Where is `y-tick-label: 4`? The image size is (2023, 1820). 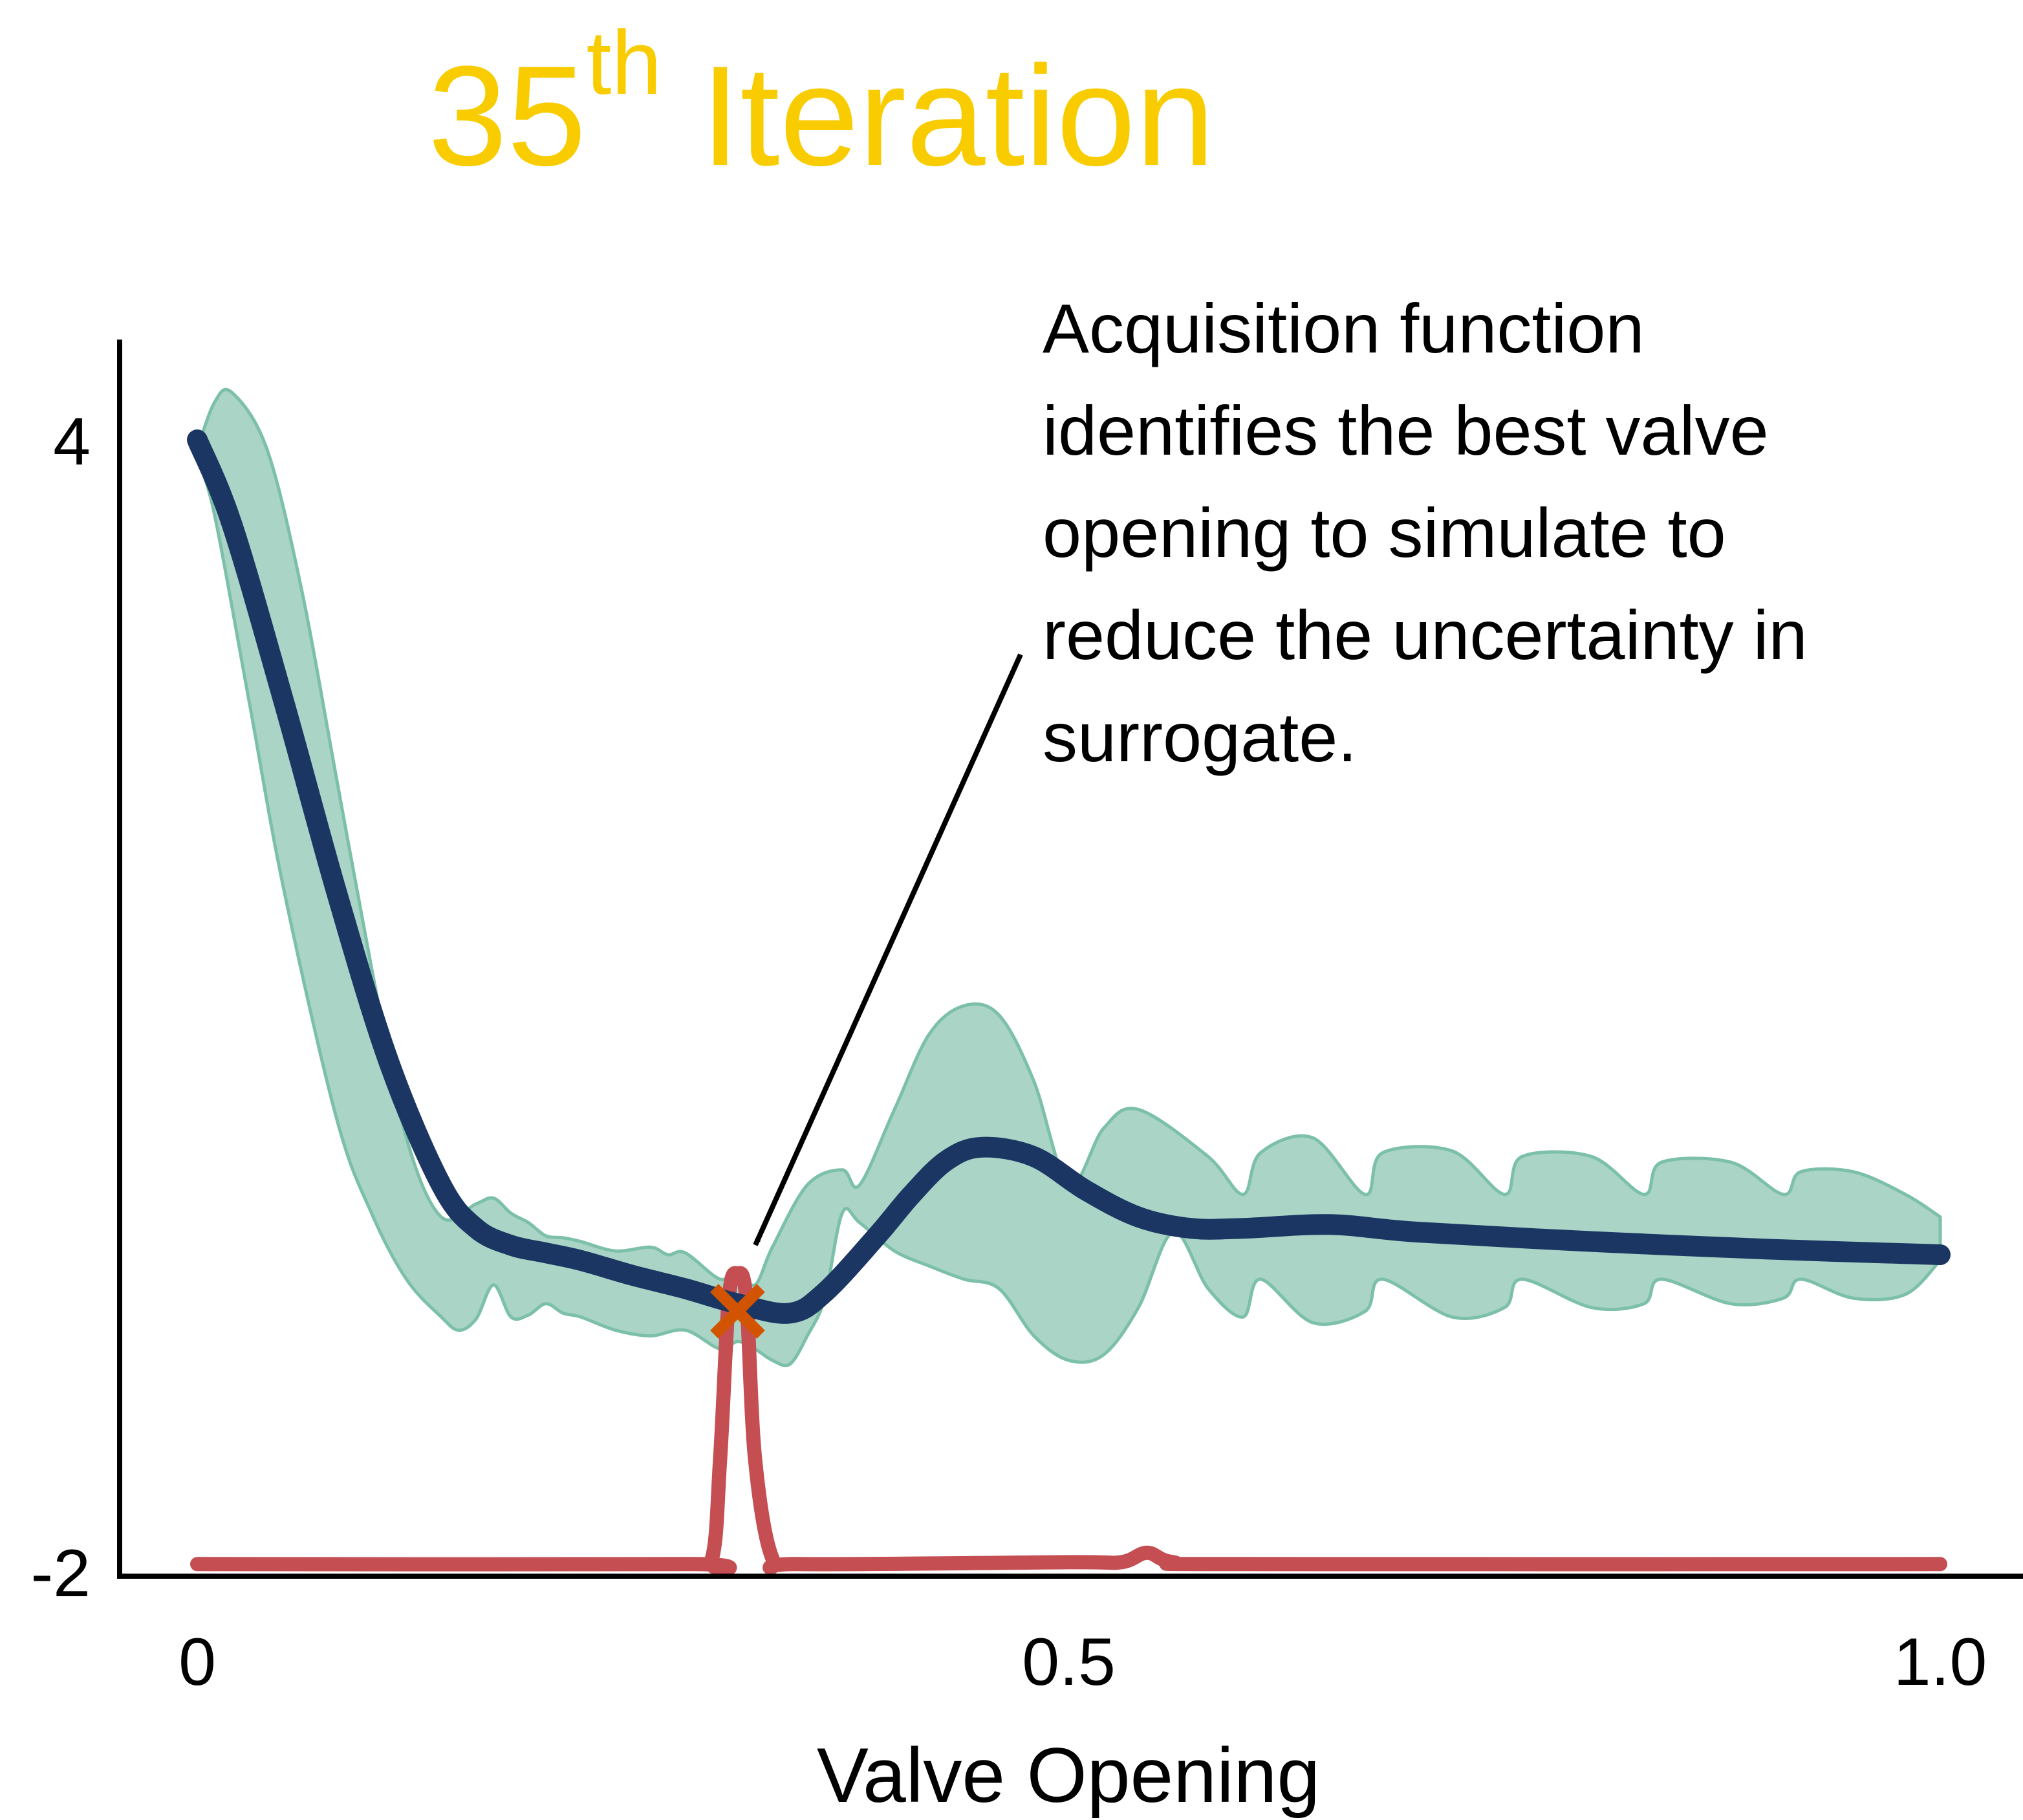 y-tick-label: 4 is located at coordinates (72, 441).